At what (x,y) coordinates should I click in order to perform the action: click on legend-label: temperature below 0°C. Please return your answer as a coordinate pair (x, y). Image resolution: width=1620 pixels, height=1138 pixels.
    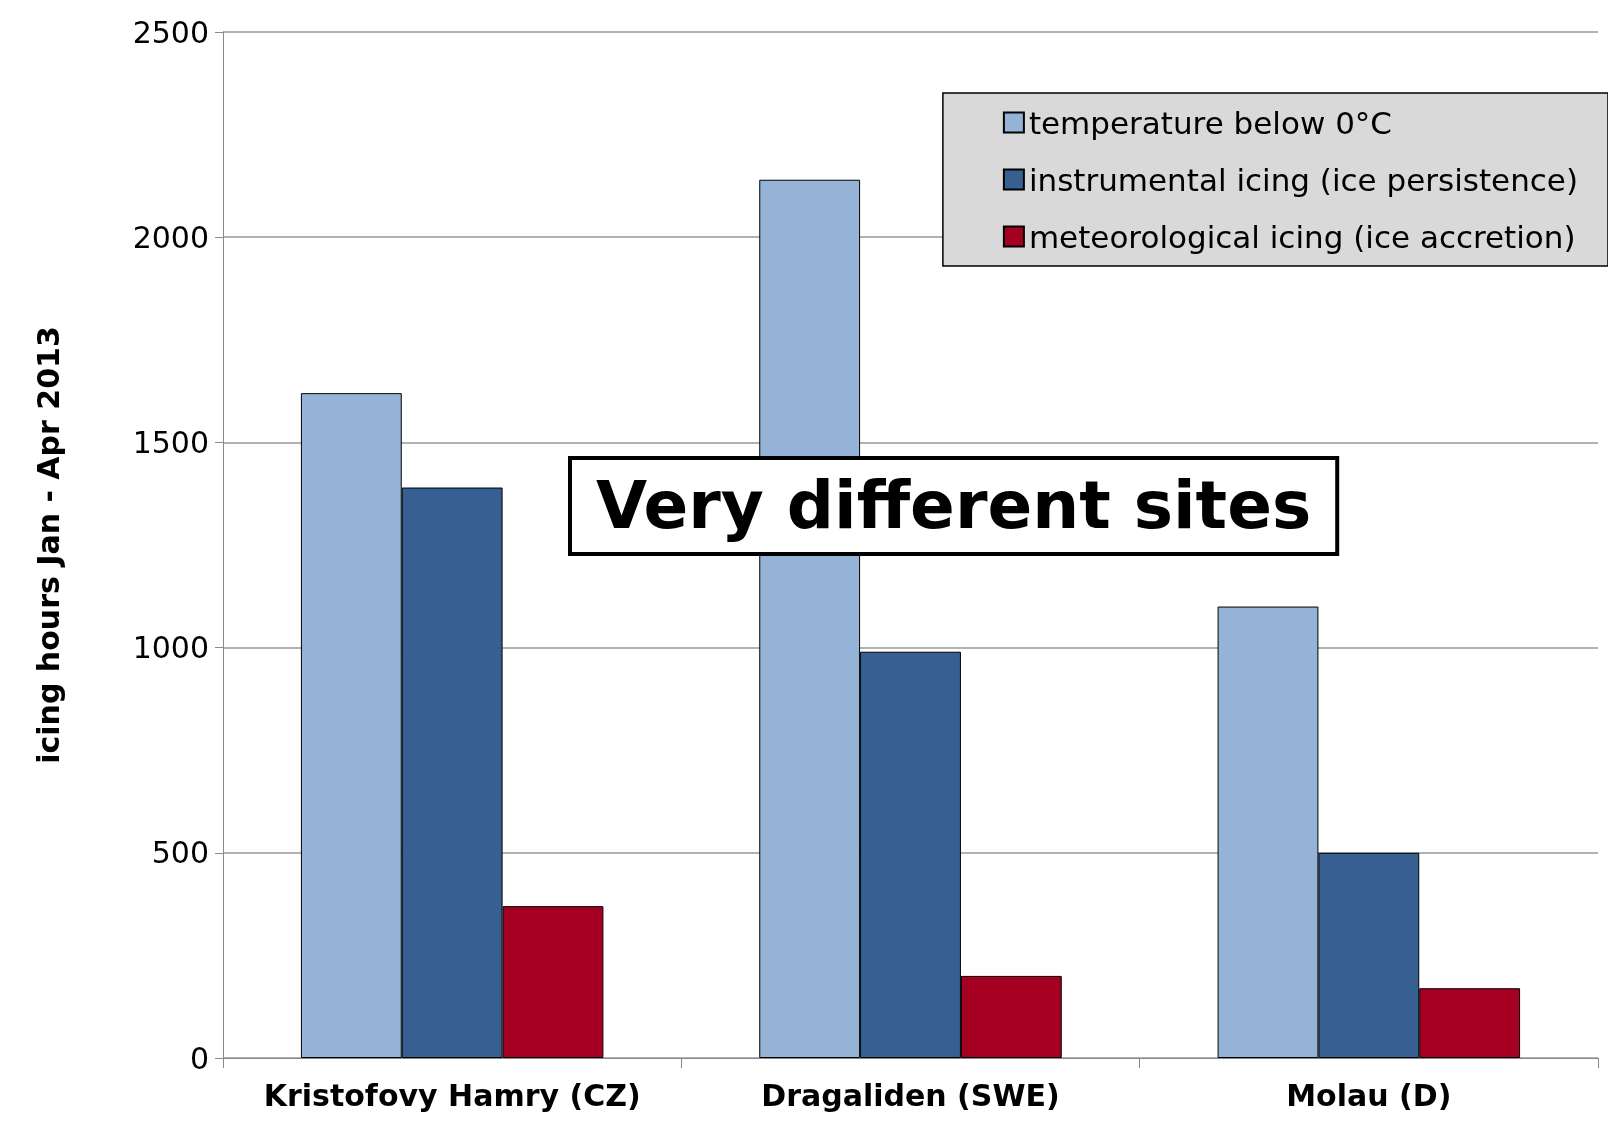
    Looking at the image, I should click on (1210, 122).